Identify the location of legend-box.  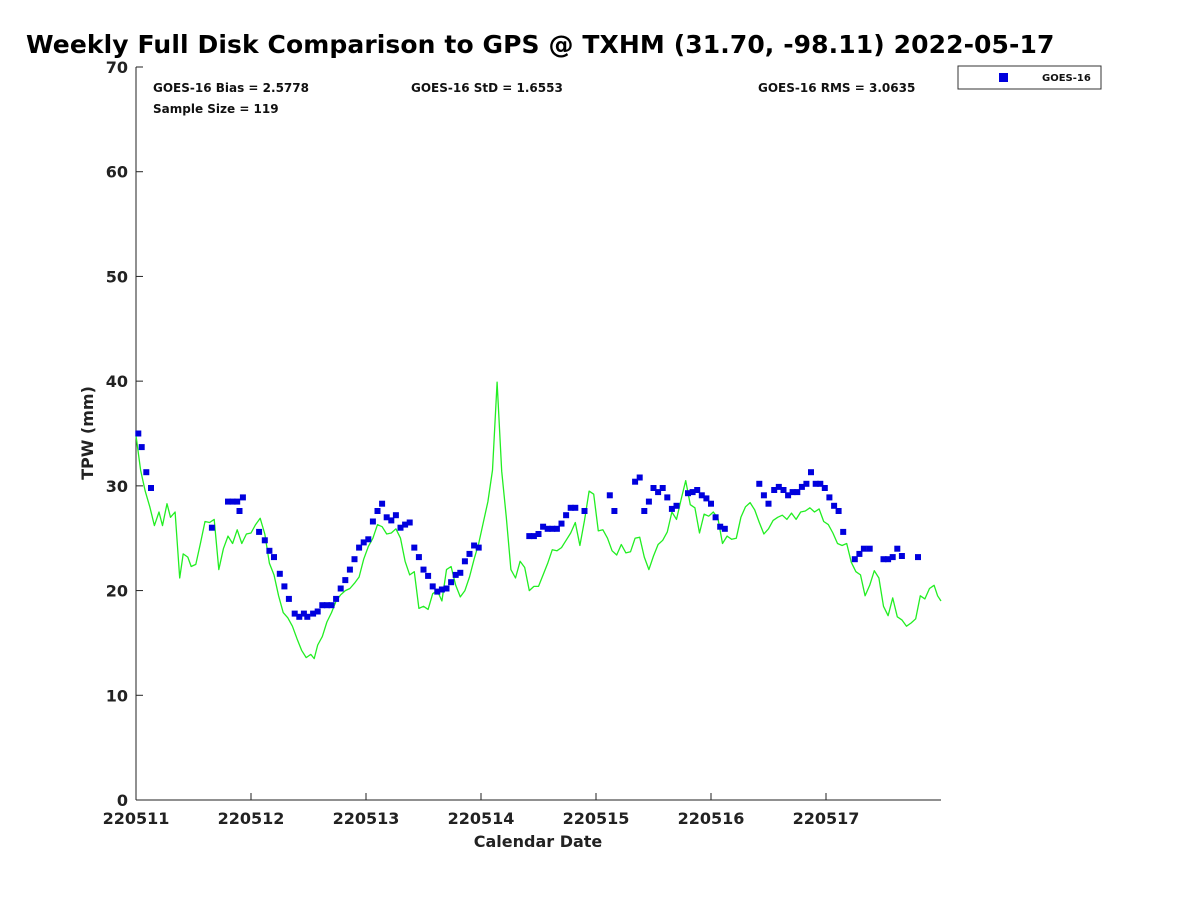
(1029, 77).